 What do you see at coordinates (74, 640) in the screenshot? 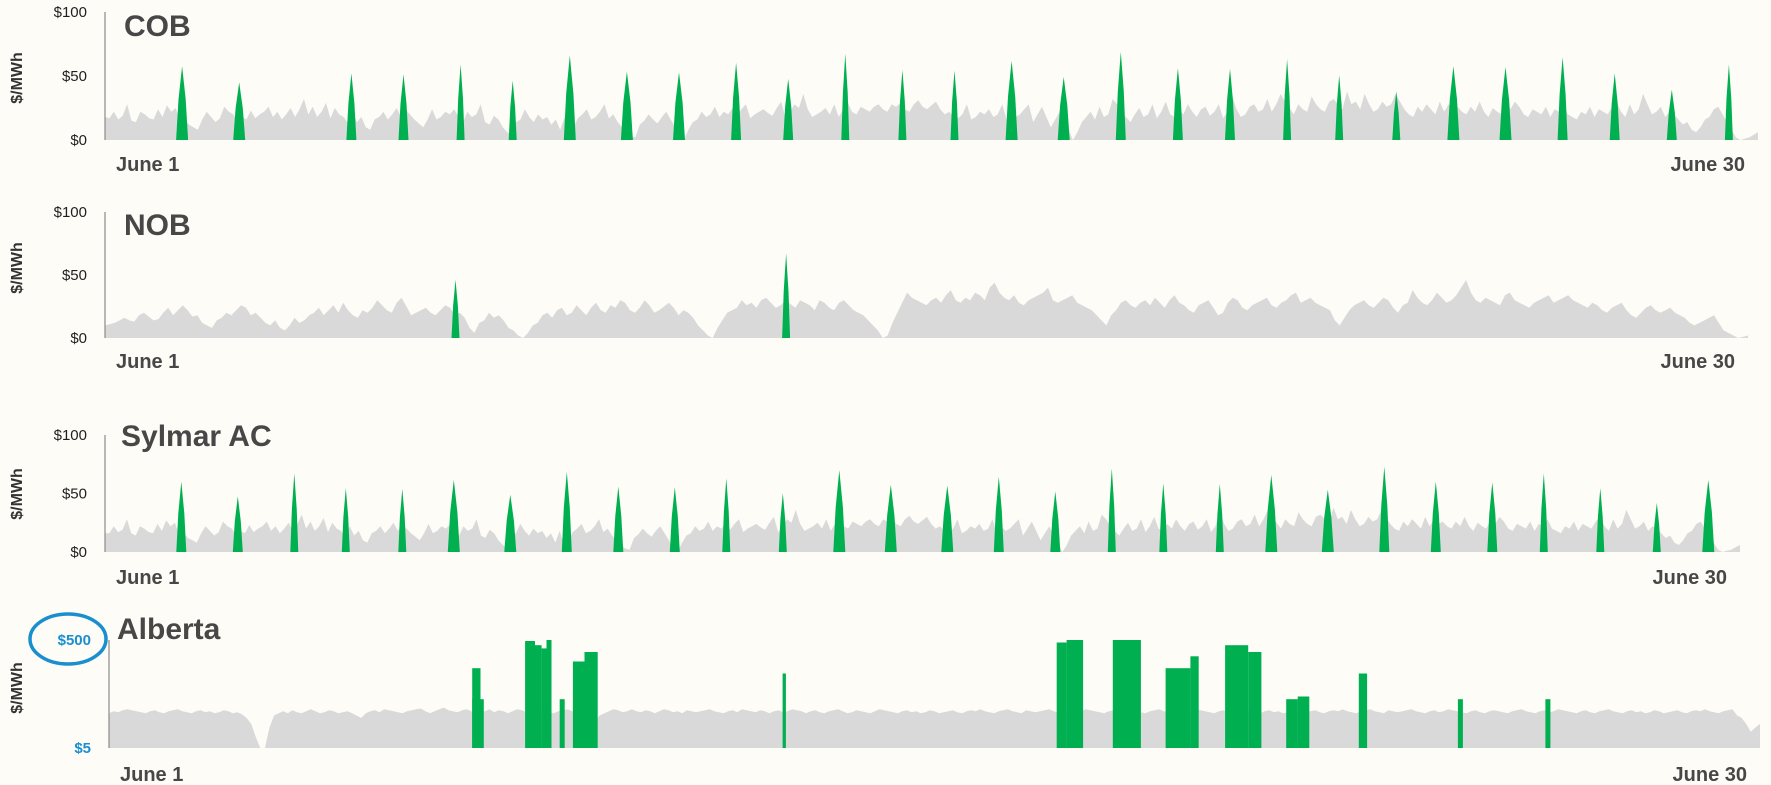
I see `y-tick-label: $500` at bounding box center [74, 640].